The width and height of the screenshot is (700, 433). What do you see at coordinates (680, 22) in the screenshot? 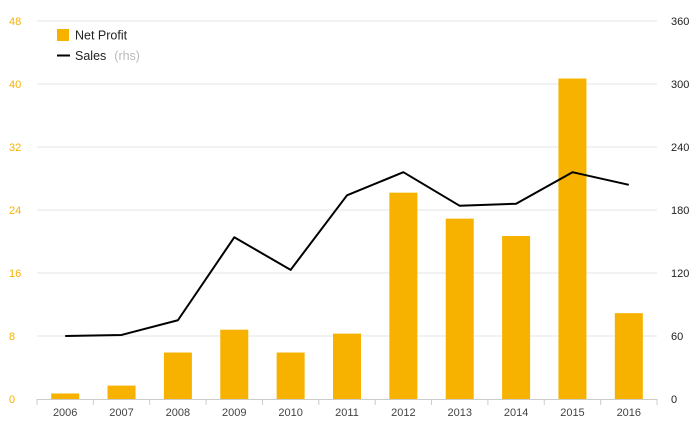
I see `y-right-tick-label: 360` at bounding box center [680, 22].